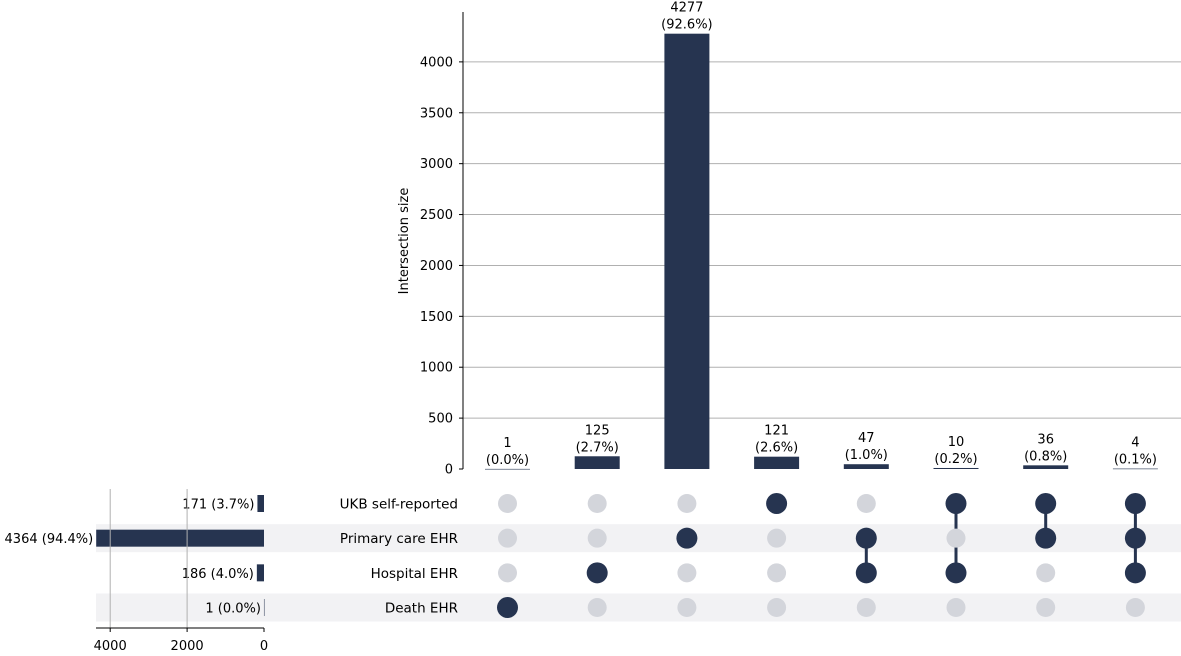  I want to click on y-tick-label: 500, so click(440, 419).